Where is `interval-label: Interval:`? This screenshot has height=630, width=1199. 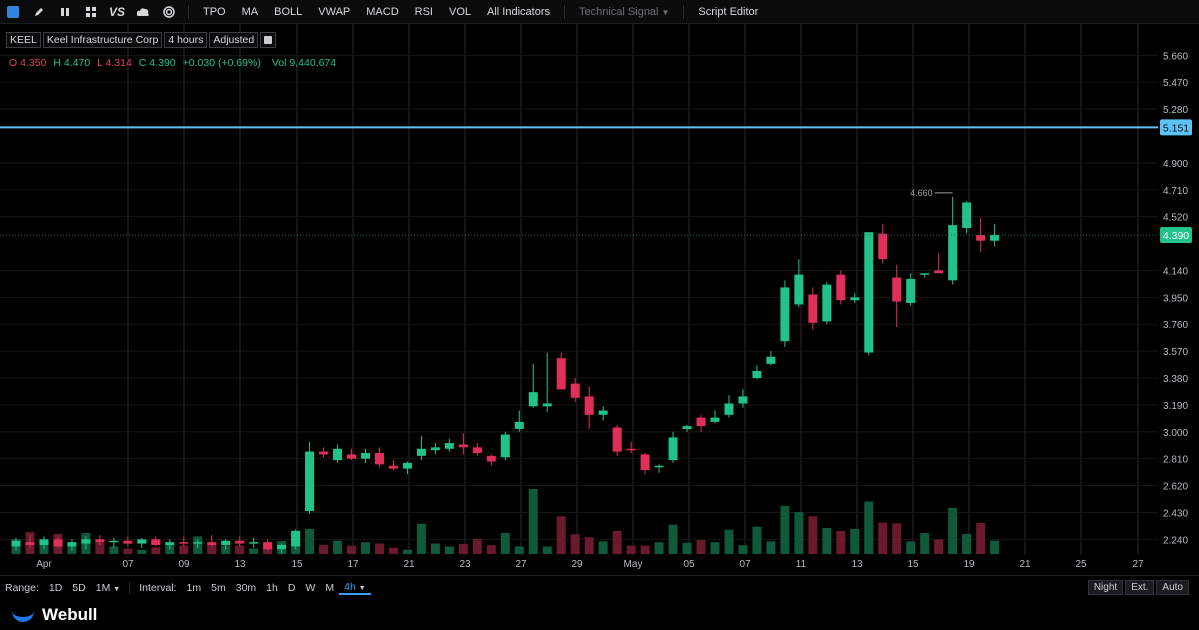
interval-label: Interval: is located at coordinates (158, 587).